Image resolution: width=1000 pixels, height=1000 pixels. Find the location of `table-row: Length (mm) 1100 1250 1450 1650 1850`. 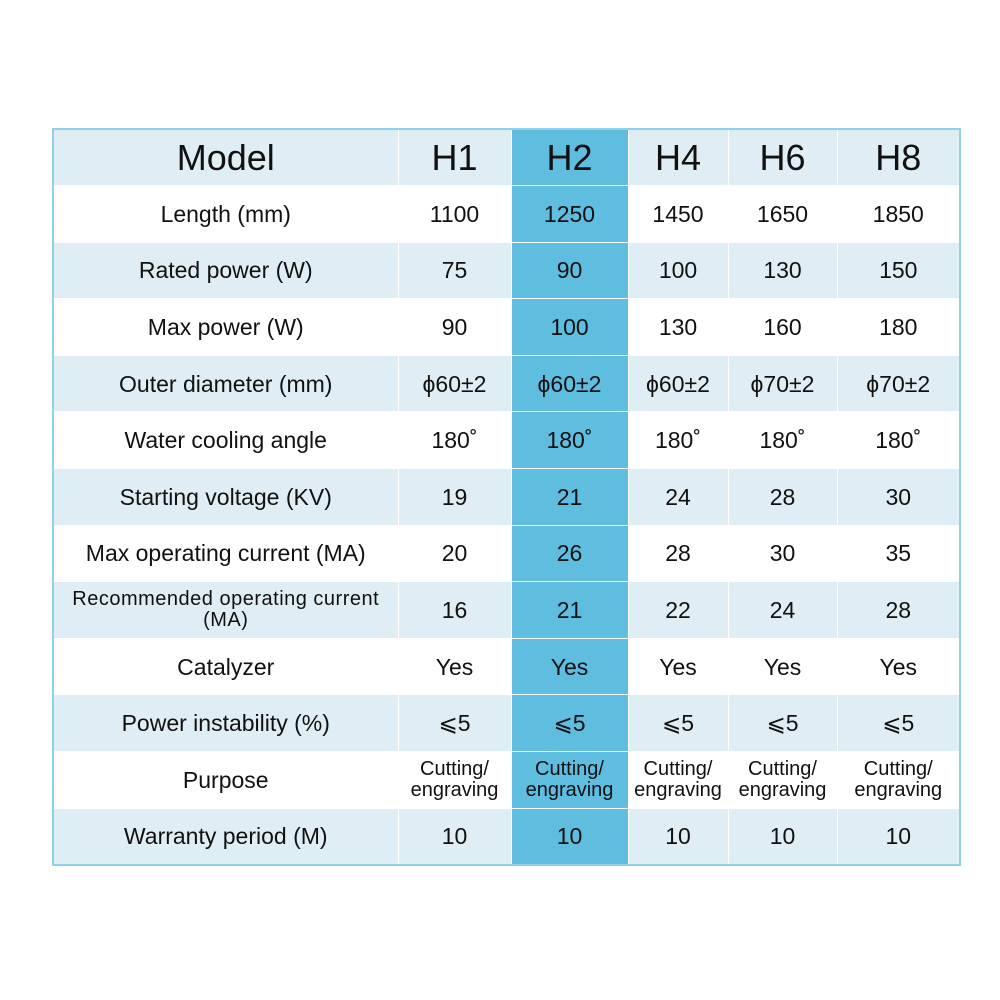

table-row: Length (mm) 1100 1250 1450 1650 1850 is located at coordinates (506, 214).